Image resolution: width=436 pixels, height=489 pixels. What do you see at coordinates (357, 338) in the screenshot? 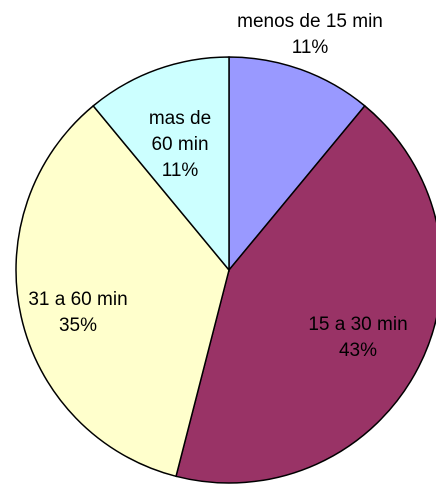
I see `slice-label: 15 a 30 min 43%` at bounding box center [357, 338].